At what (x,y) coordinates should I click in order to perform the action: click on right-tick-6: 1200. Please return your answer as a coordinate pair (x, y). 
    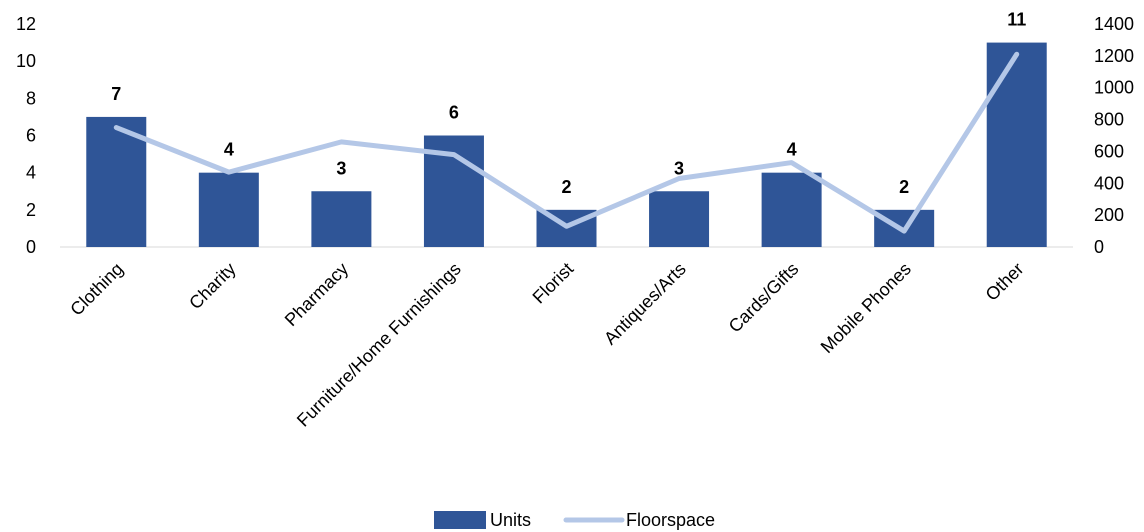
    Looking at the image, I should click on (1114, 56).